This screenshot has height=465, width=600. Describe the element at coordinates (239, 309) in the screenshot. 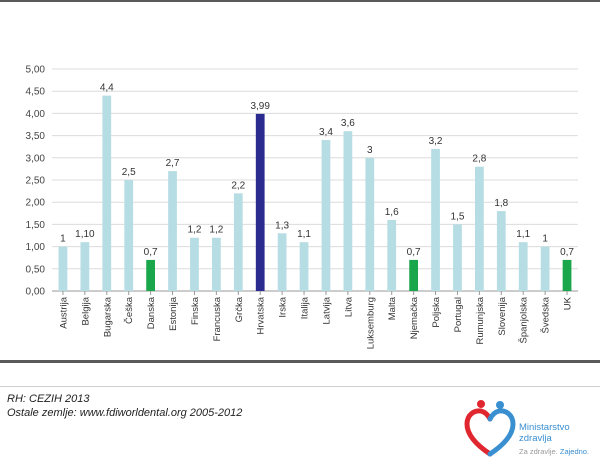

I see `x-tick-label: Grčka` at that location.